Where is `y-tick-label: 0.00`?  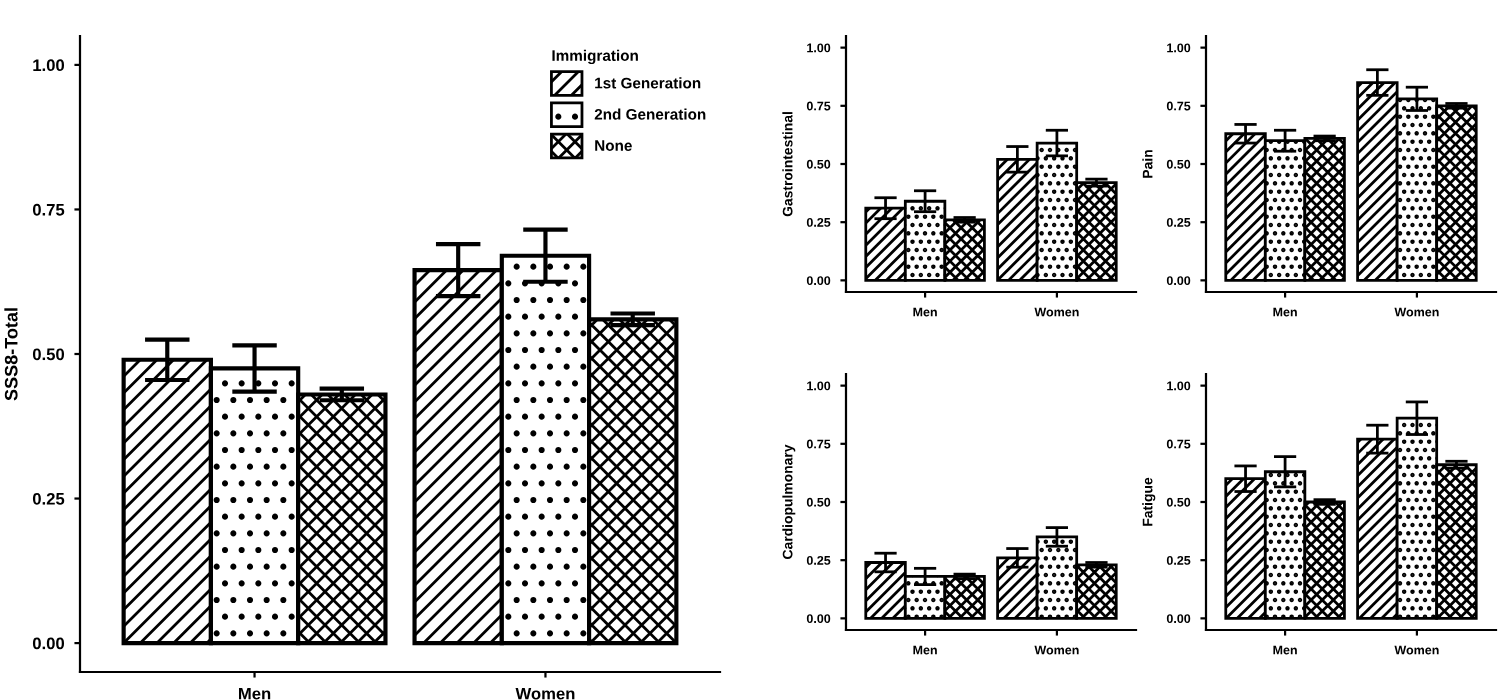 y-tick-label: 0.00 is located at coordinates (48, 643).